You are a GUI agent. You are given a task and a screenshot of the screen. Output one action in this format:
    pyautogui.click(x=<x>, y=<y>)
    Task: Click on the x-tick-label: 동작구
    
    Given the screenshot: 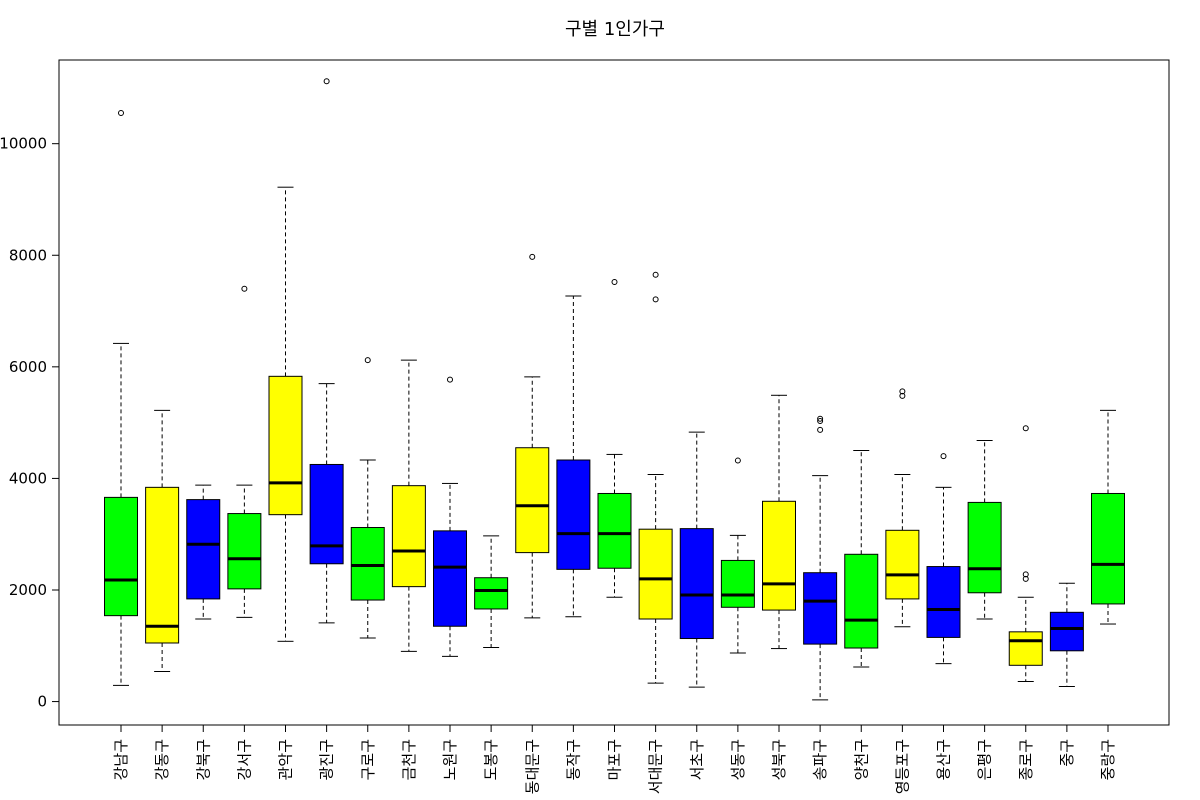 What is the action you would take?
    pyautogui.click(x=573, y=759)
    